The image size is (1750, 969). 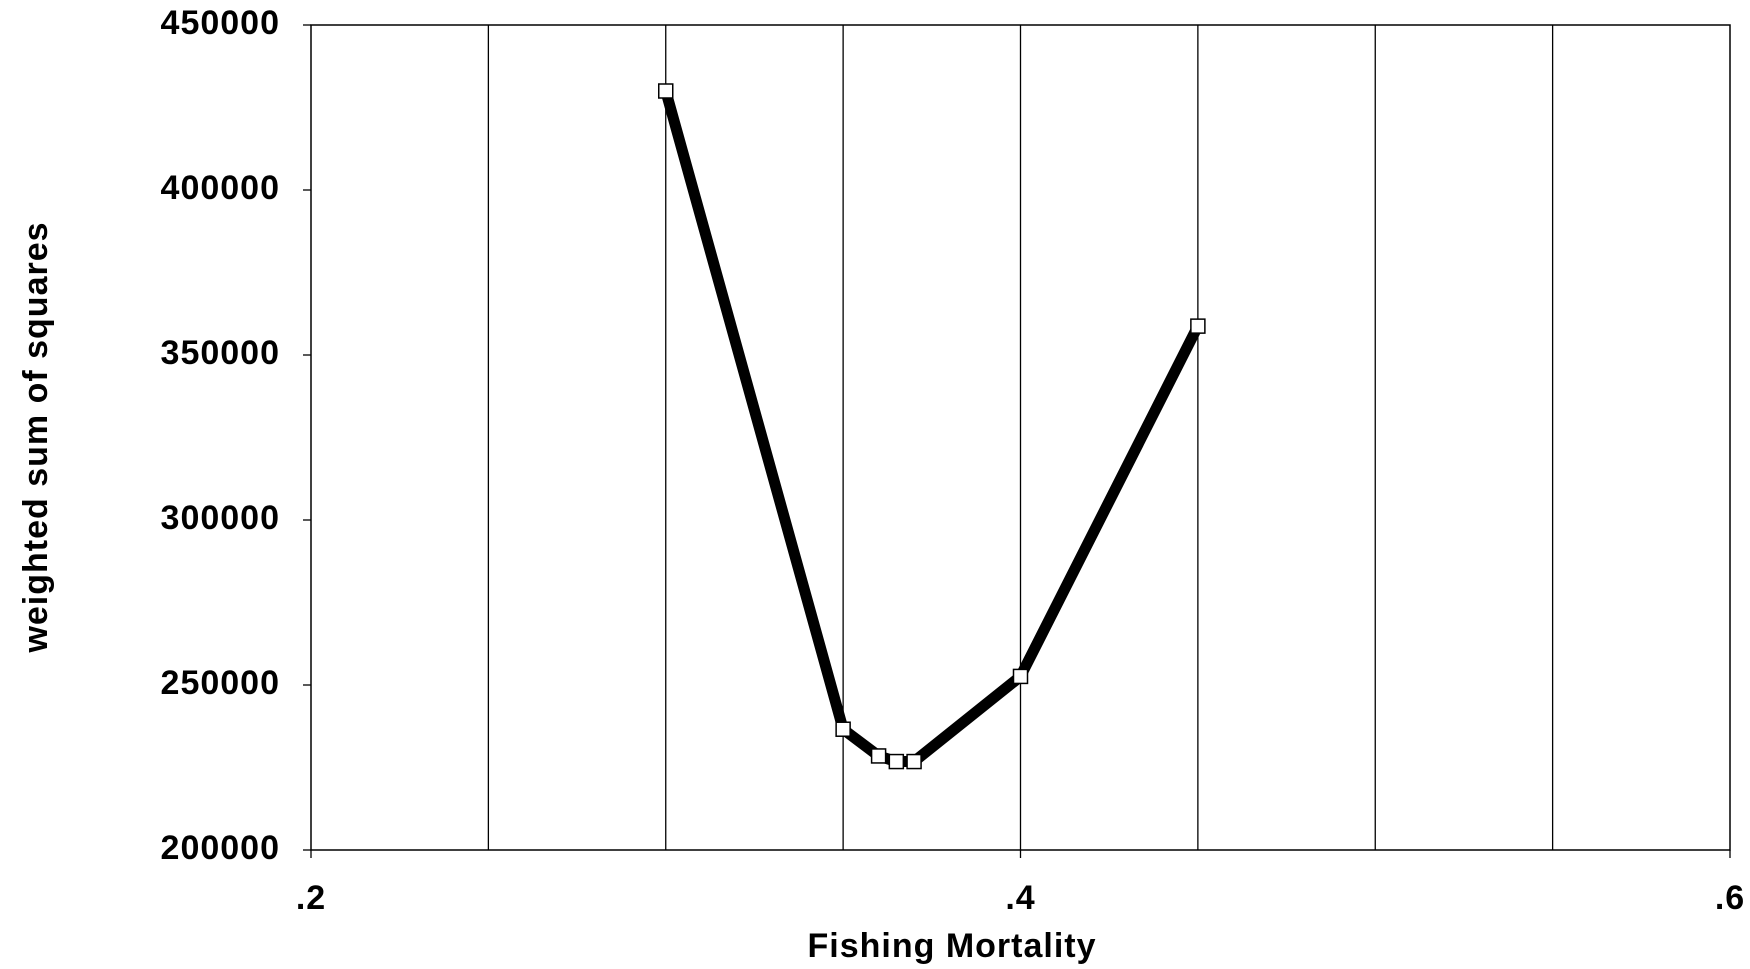 What do you see at coordinates (220, 353) in the screenshot?
I see `y-tick-label: 350000` at bounding box center [220, 353].